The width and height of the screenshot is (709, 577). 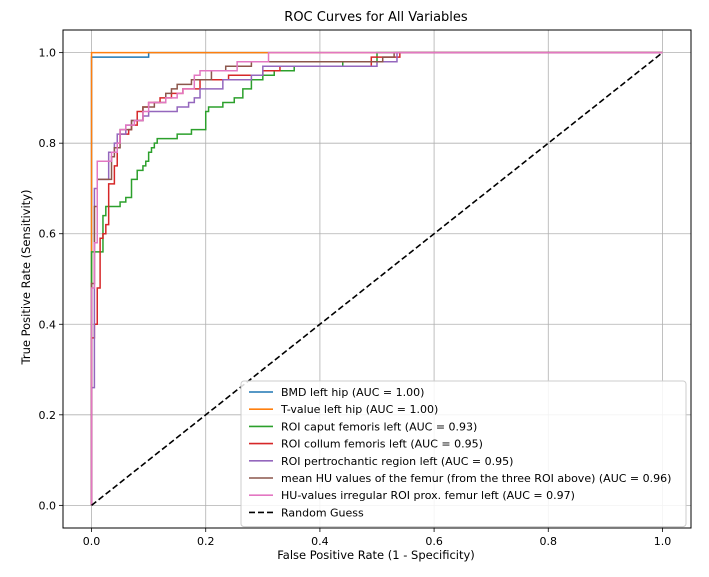 I want to click on y-tick-label: 1.0, so click(x=48, y=53).